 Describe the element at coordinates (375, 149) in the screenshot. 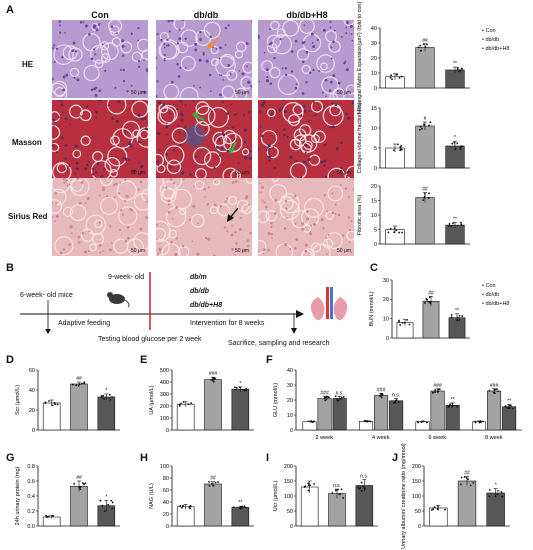

I see `y-tick-label: 5` at that location.